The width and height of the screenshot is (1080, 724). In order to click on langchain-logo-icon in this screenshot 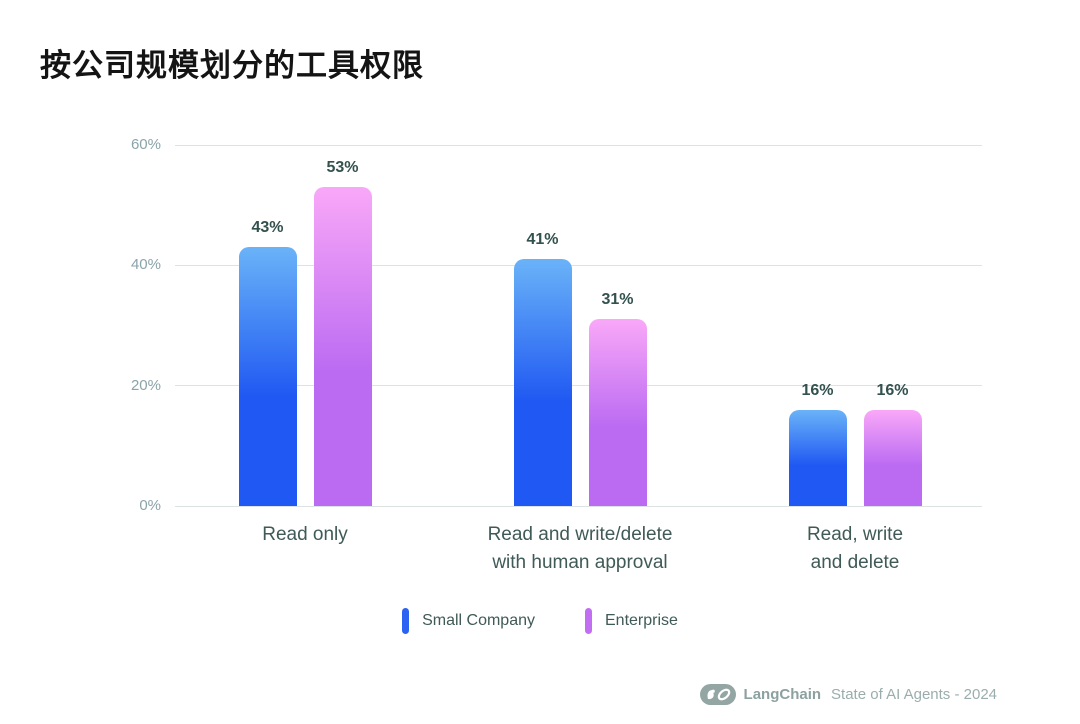, I will do `click(717, 694)`.